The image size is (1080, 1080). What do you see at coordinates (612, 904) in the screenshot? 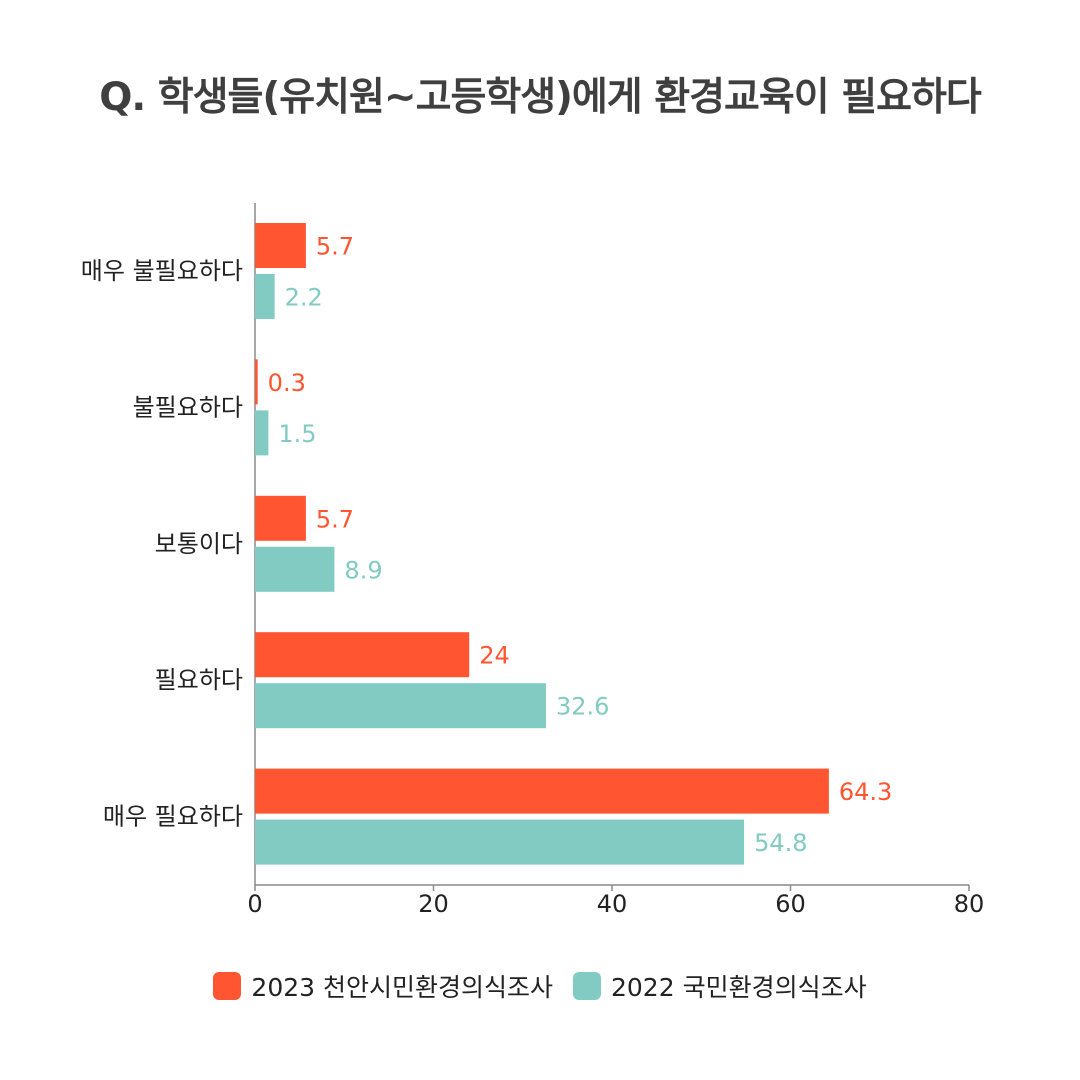
I see `x-tick-label: 40` at bounding box center [612, 904].